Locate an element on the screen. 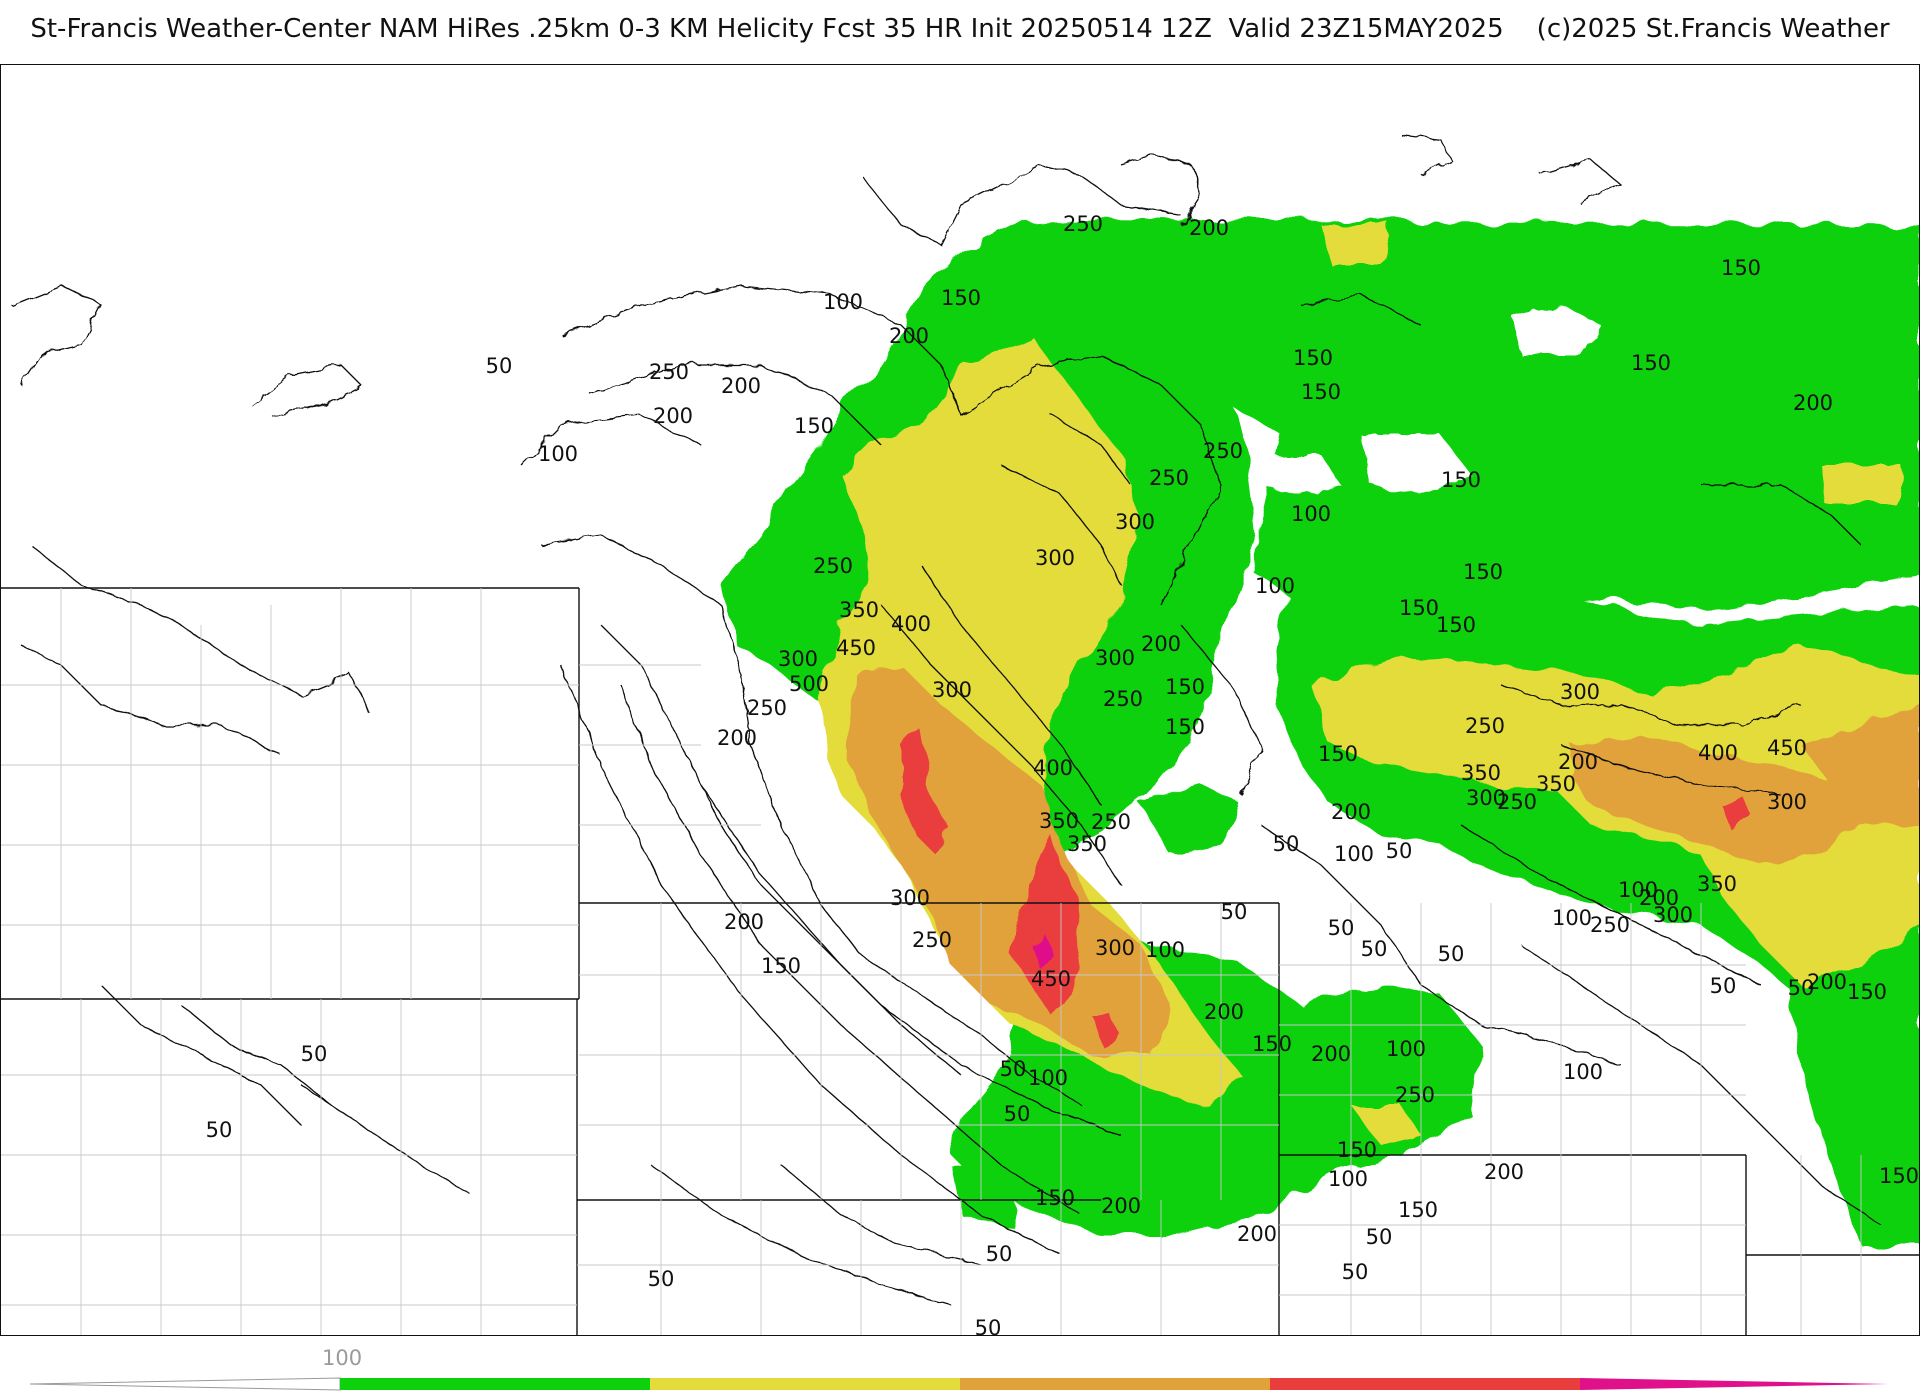 Image resolution: width=1920 pixels, height=1400 pixels. colorbar-tick-label: 100 is located at coordinates (342, 1358).